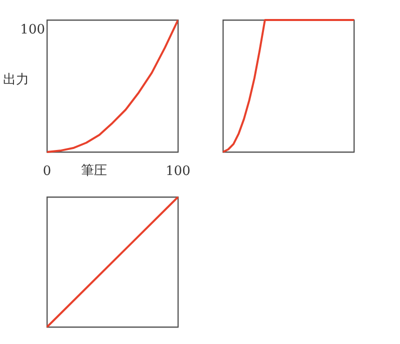 This screenshot has width=400, height=344. Describe the element at coordinates (16, 80) in the screenshot. I see `y-axis-title: 出力` at that location.